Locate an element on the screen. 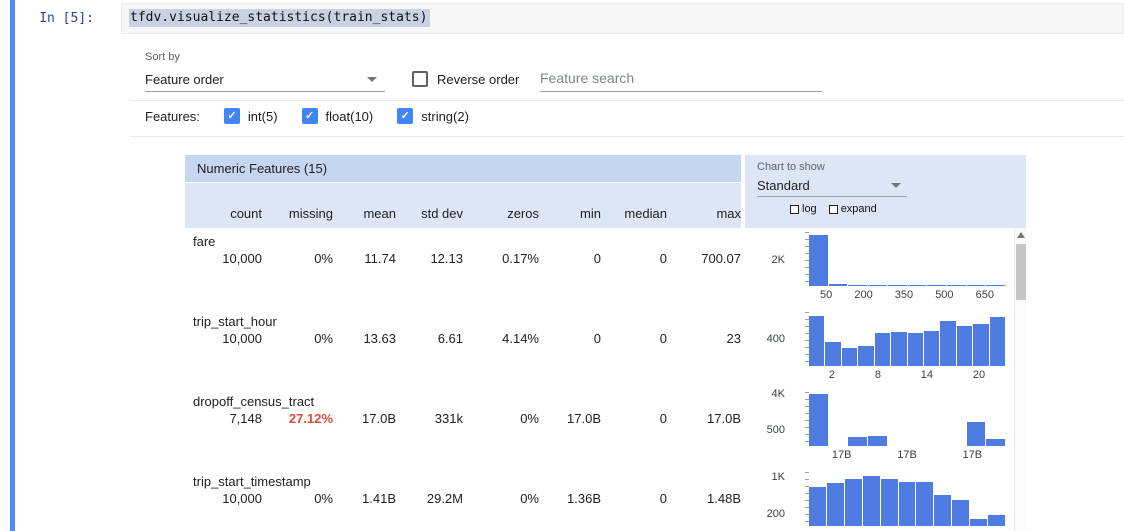 Image resolution: width=1124 pixels, height=531 pixels. x-tick-label: 650 is located at coordinates (984, 295).